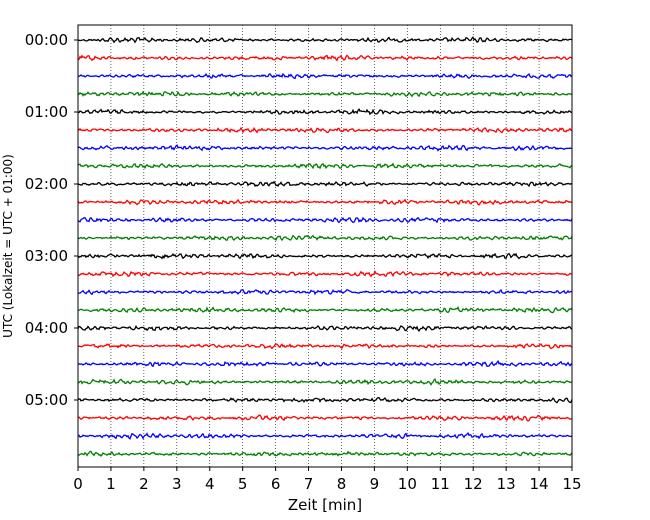 Image resolution: width=650 pixels, height=520 pixels. Describe the element at coordinates (539, 484) in the screenshot. I see `x-tick-label: 14` at that location.